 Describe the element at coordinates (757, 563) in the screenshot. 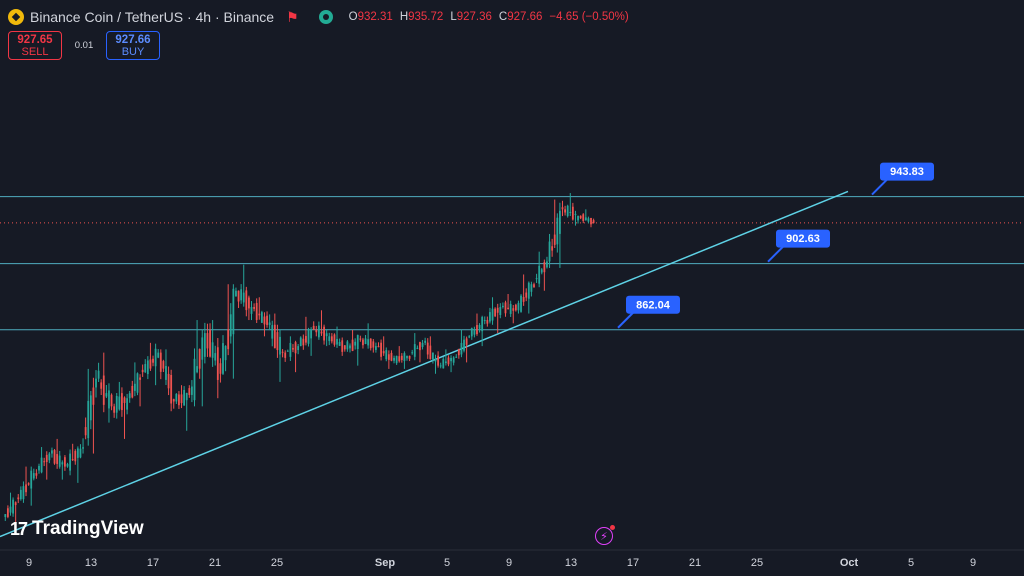

I see `x-axis-tick-label: 25` at that location.